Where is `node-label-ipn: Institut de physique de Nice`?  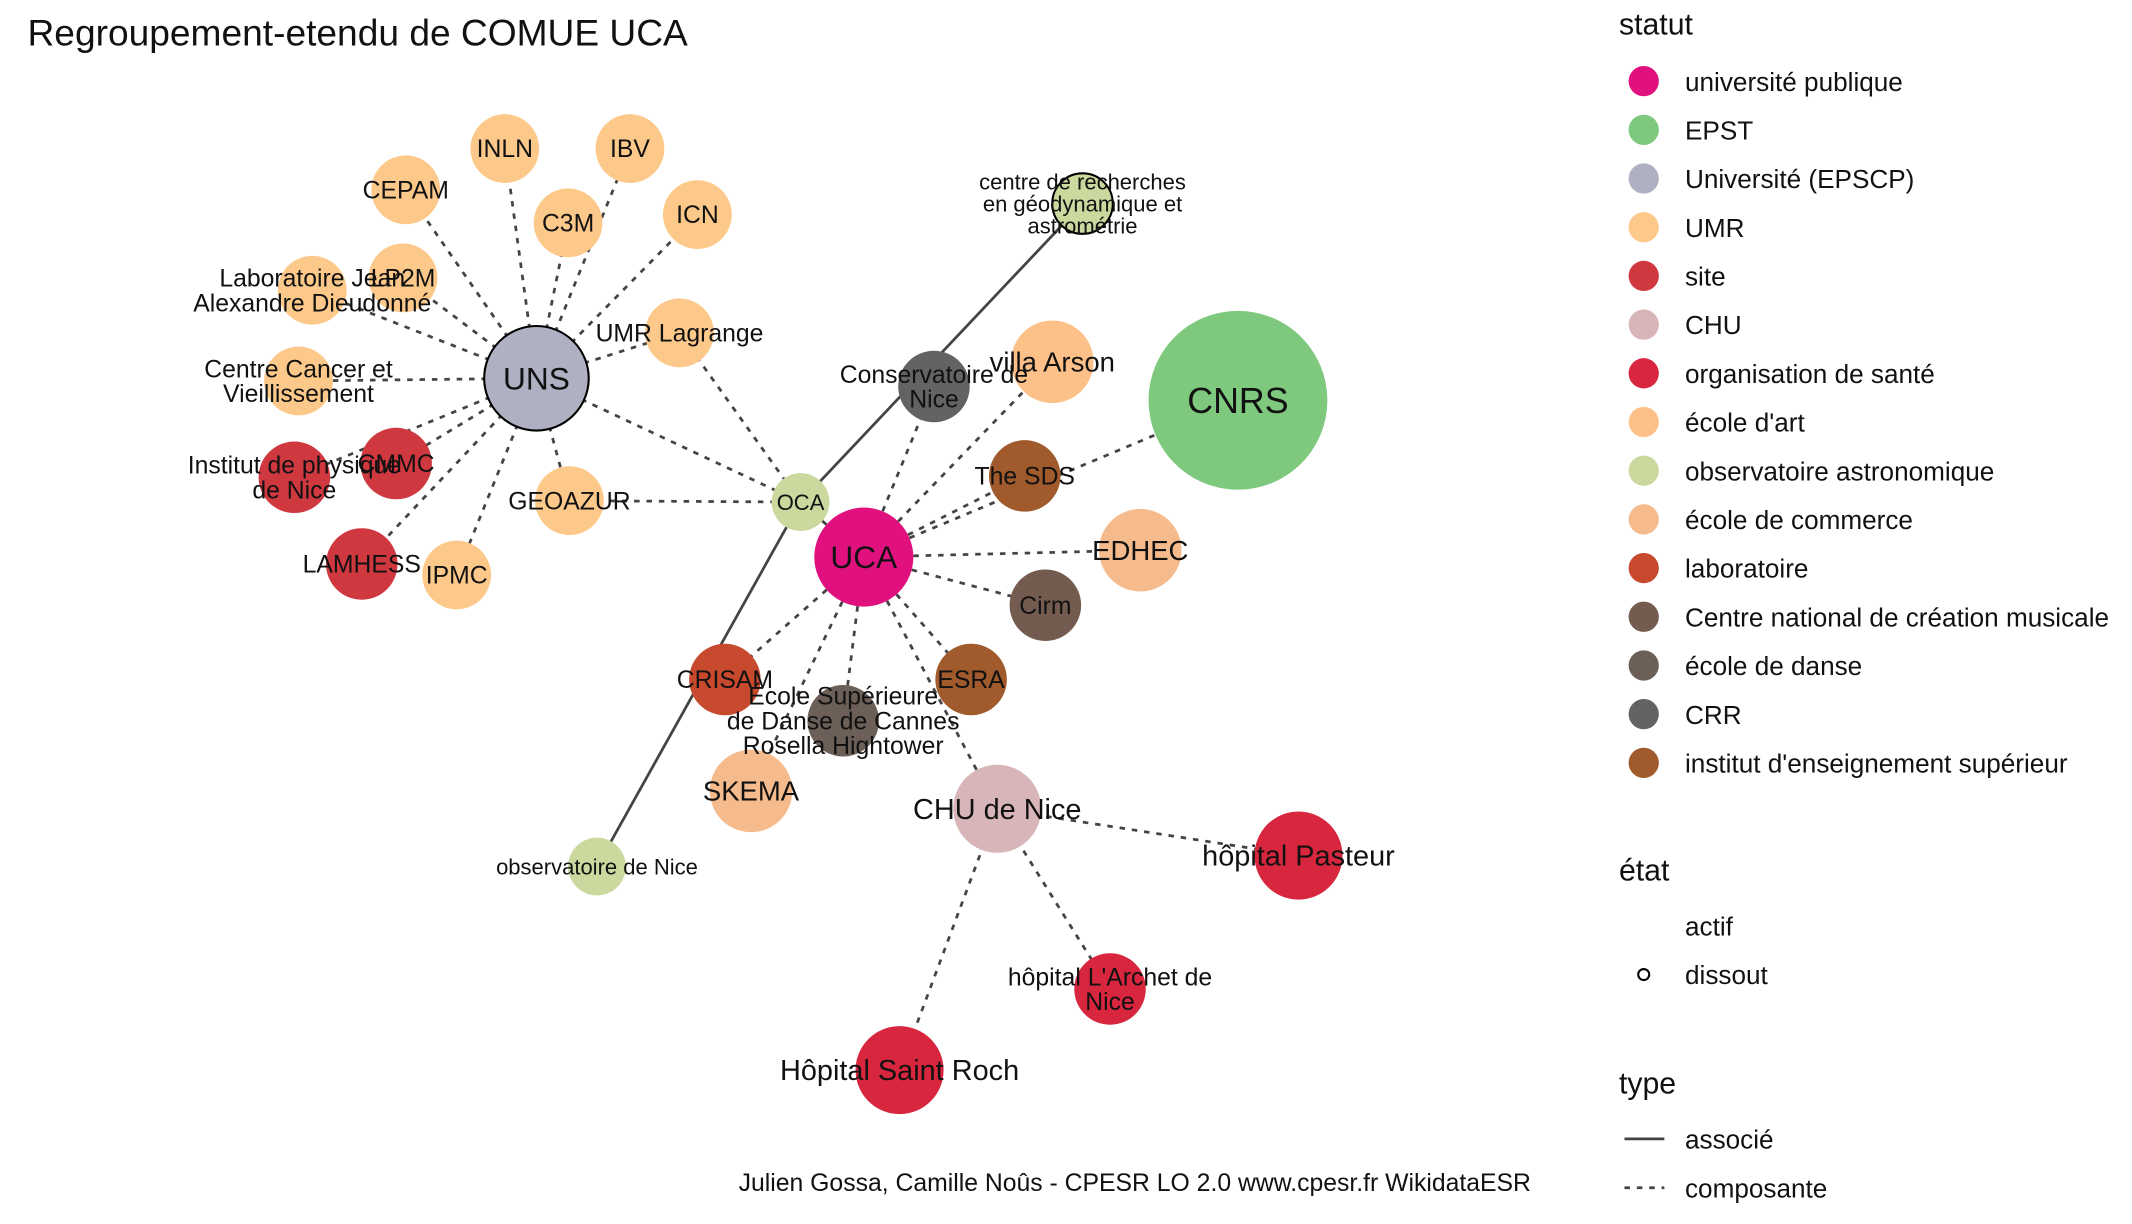
node-label-ipn: Institut de physique de Nice is located at coordinates (294, 479).